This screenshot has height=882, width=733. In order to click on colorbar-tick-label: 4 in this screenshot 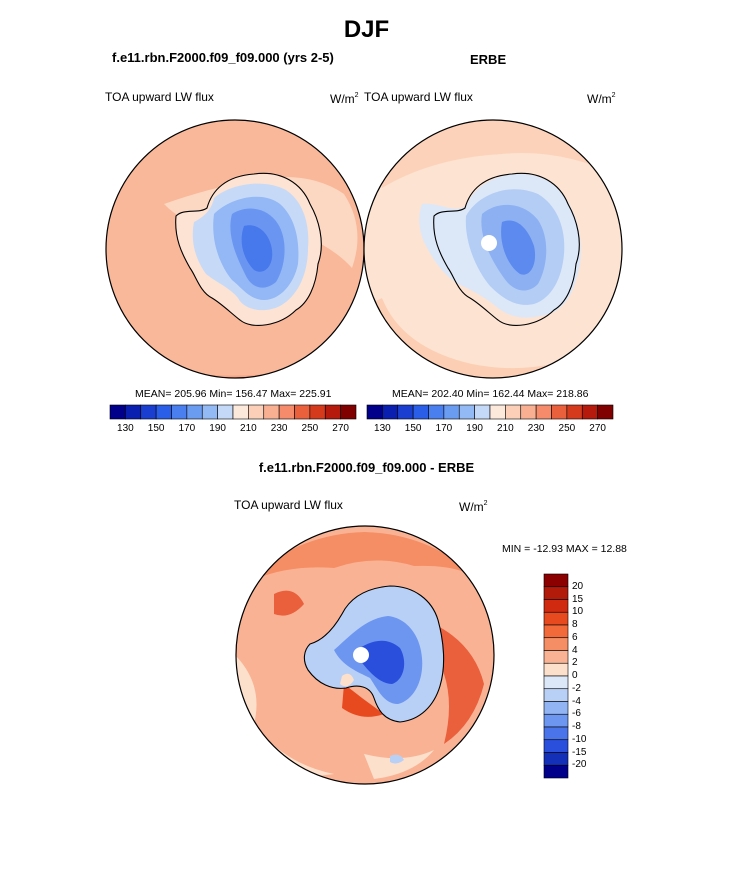, I will do `click(575, 650)`.